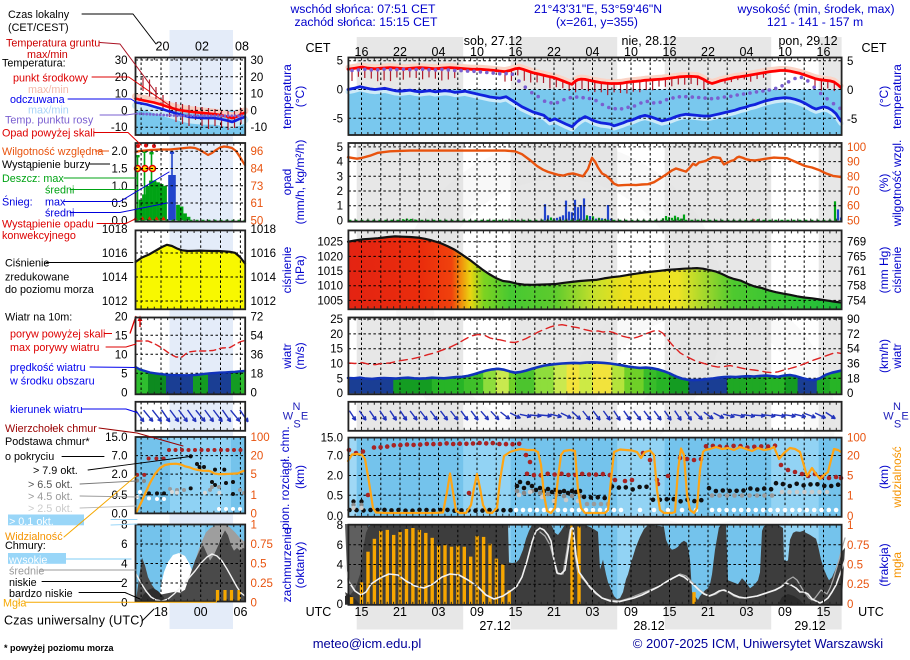 Image resolution: width=910 pixels, height=660 pixels. What do you see at coordinates (31, 522) in the screenshot?
I see `svg-text: > 0.1 okt.` at bounding box center [31, 522].